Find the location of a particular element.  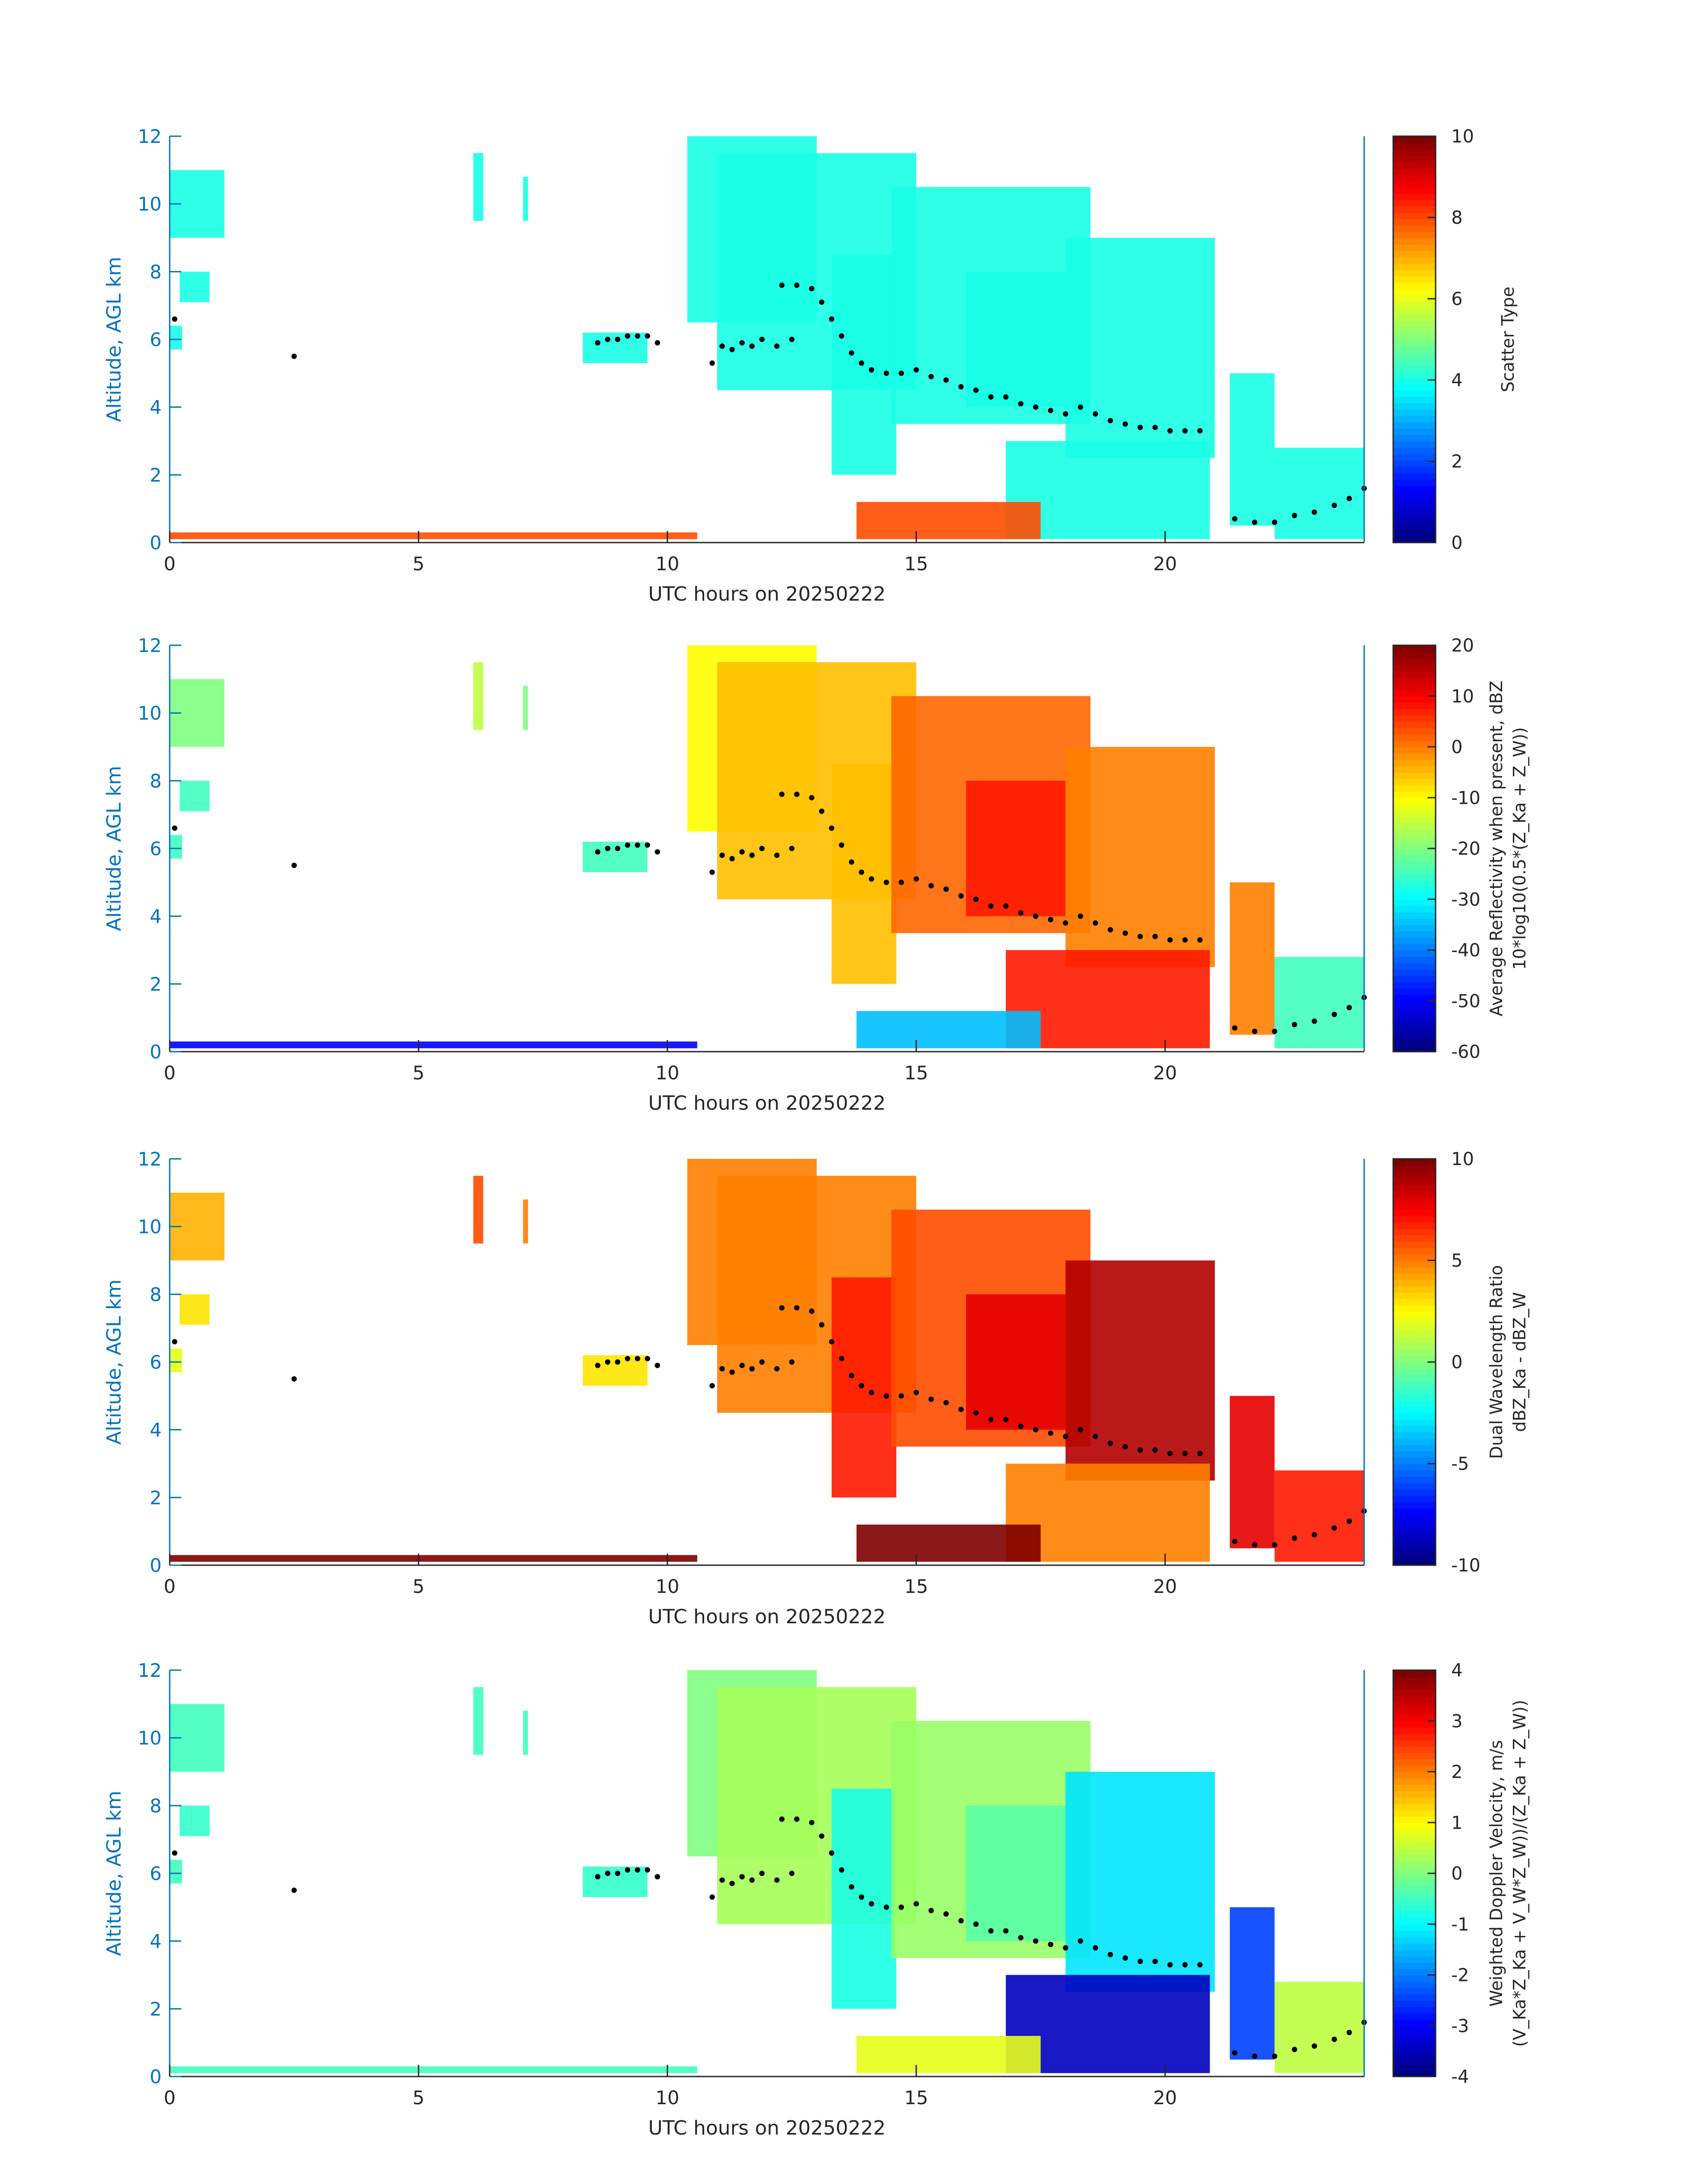

y-tick-label: 10 is located at coordinates (150, 1227).